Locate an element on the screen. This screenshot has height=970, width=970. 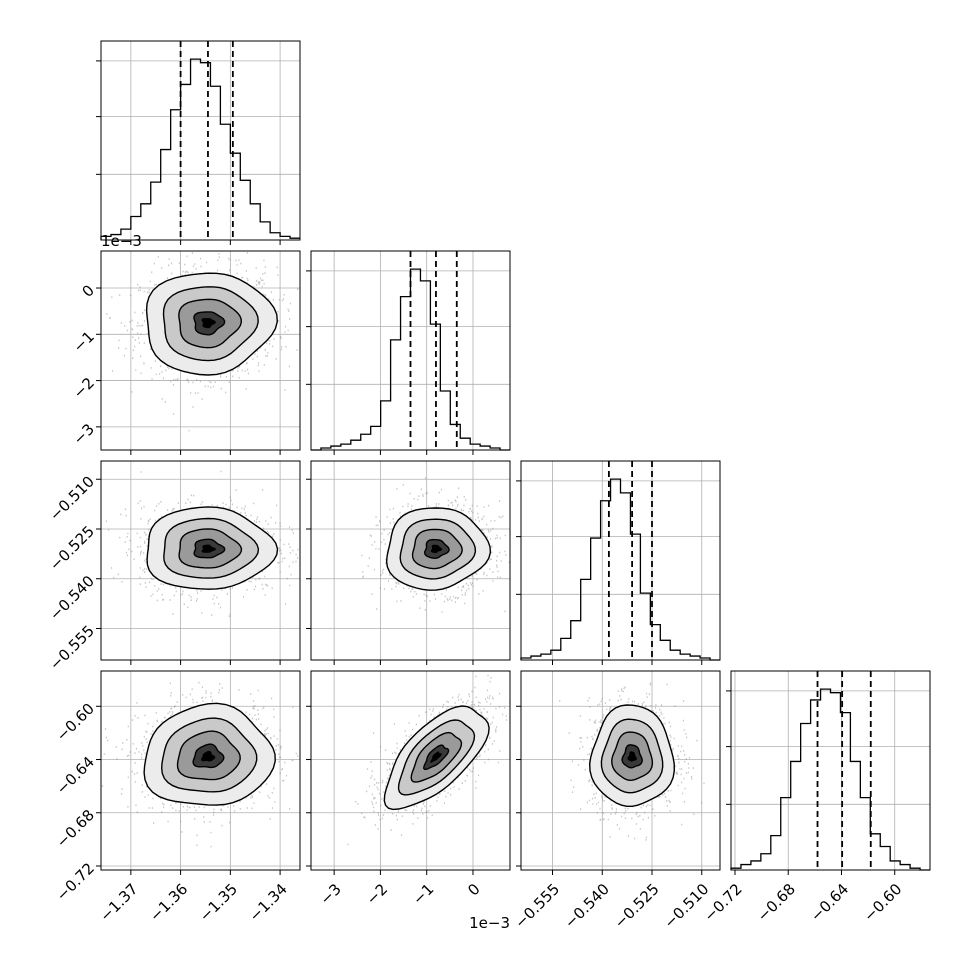
y-tick-label: −0.64 is located at coordinates (75, 775).